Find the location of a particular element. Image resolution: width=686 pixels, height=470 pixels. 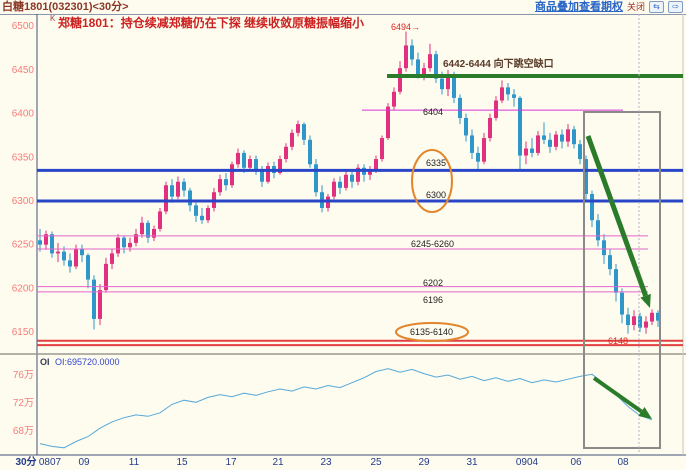

symbol-title: 白糖1801(032301)<30分> is located at coordinates (65, 6).